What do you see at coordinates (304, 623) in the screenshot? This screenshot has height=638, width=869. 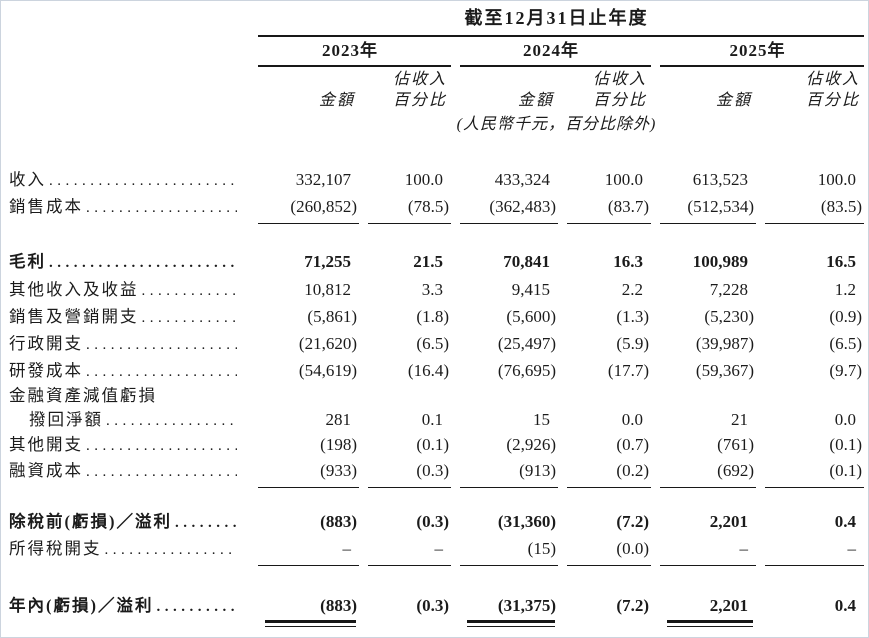 I see `double-rule-amount-2023` at bounding box center [304, 623].